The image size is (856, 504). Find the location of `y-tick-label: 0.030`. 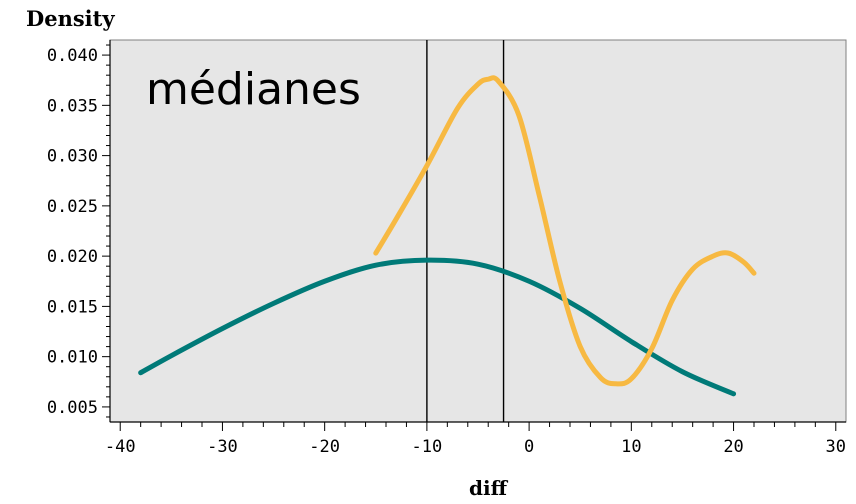

y-tick-label: 0.030 is located at coordinates (72, 157).